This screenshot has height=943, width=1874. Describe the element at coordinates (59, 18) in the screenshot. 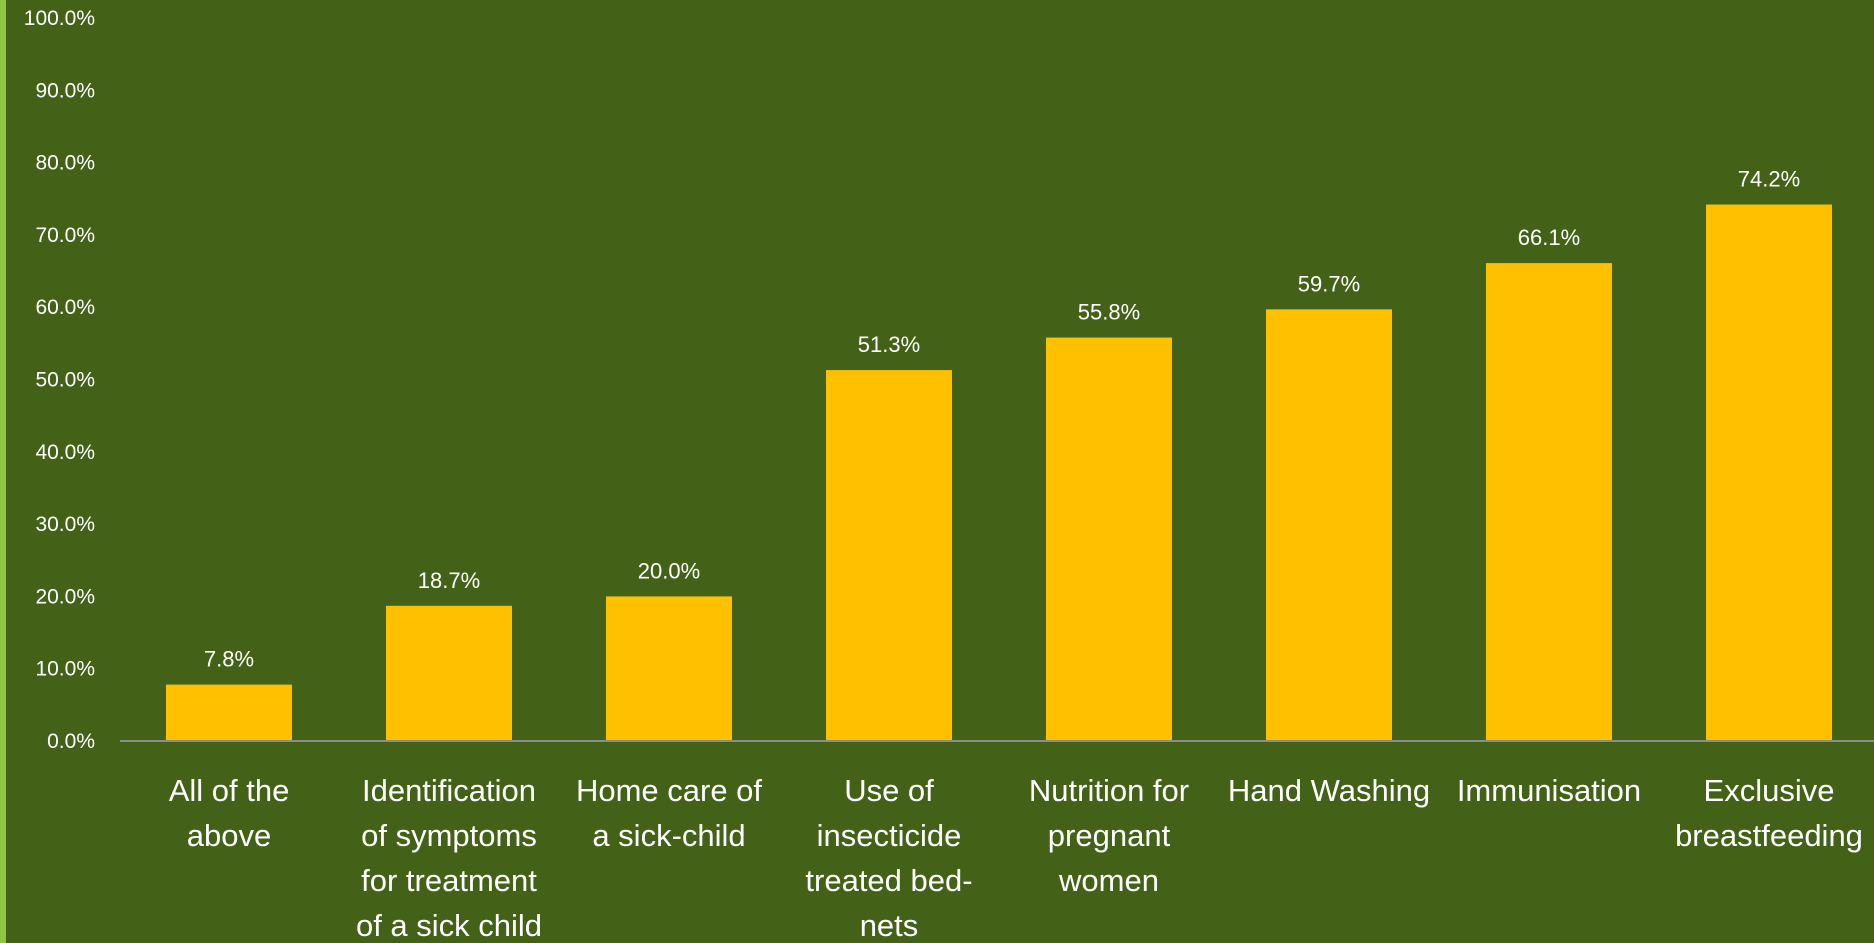

I see `y-tick-label: 100.0%` at that location.